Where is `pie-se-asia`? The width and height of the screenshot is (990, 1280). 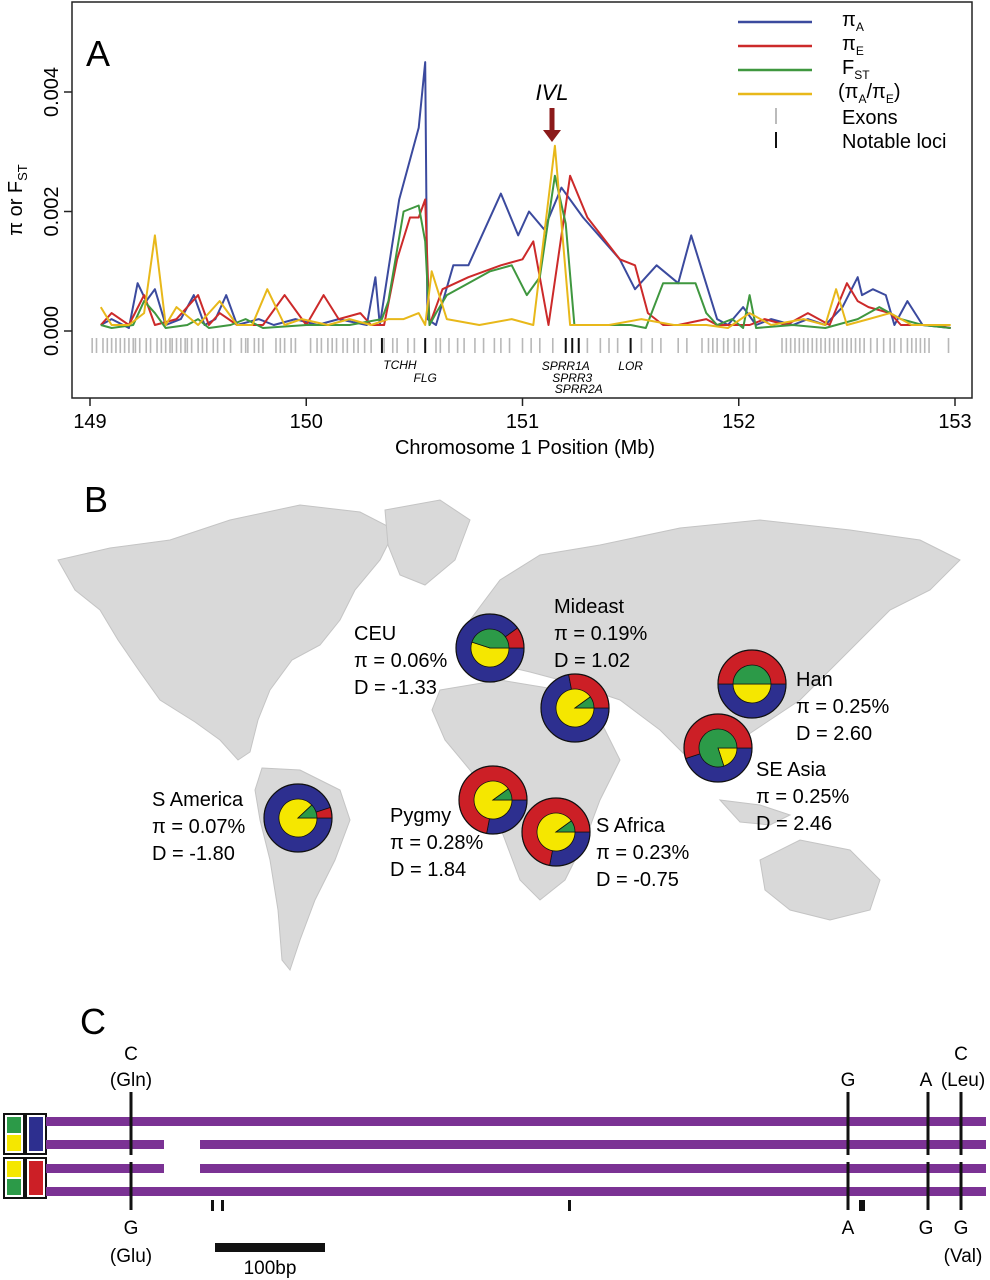 pie-se-asia is located at coordinates (718, 748).